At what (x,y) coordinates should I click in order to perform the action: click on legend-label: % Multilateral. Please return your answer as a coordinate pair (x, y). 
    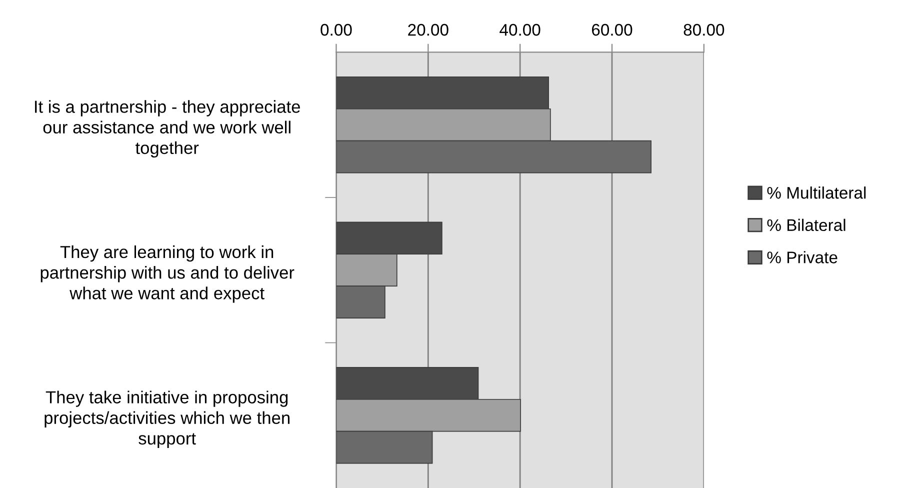
    Looking at the image, I should click on (816, 192).